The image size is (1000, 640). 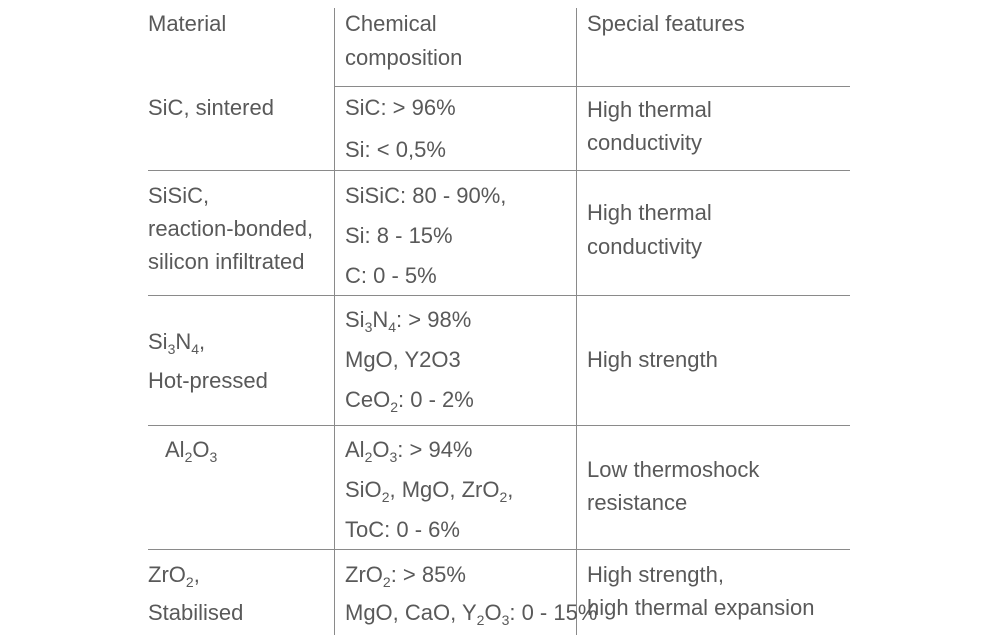 I want to click on text-segment: : 0 - 15%, so click(x=553, y=612).